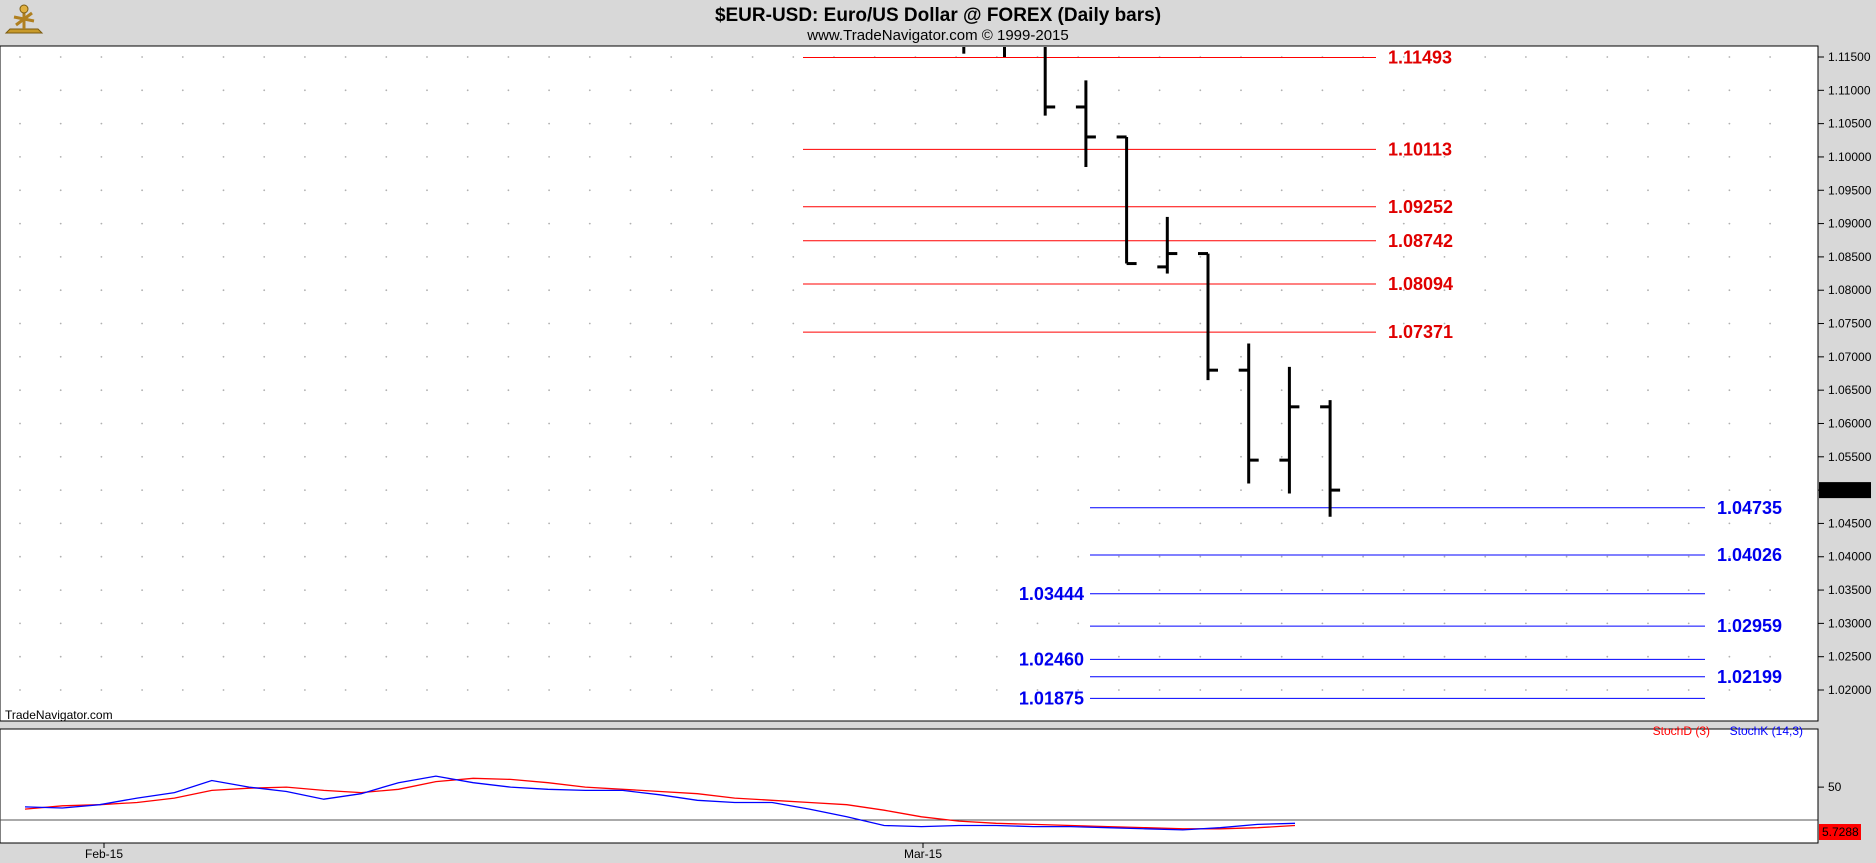  I want to click on price-tick-label: 1.10500, so click(1850, 124).